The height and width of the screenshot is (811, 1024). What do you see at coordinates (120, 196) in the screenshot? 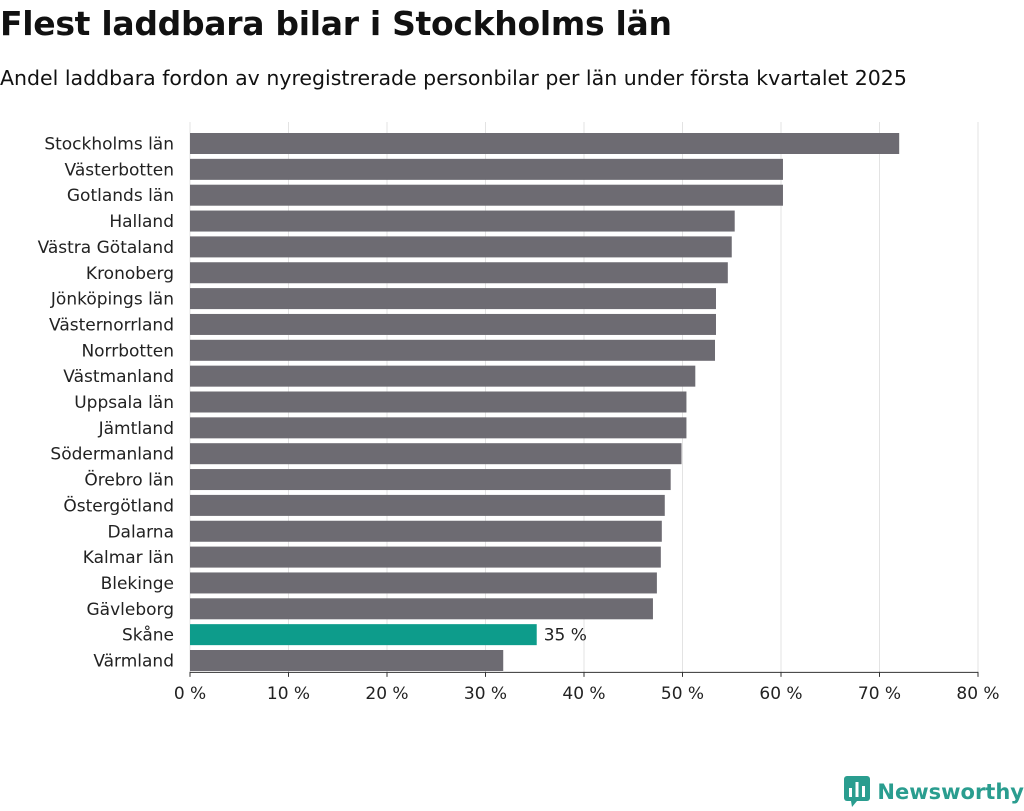
I see `category-label: Gotlands län` at bounding box center [120, 196].